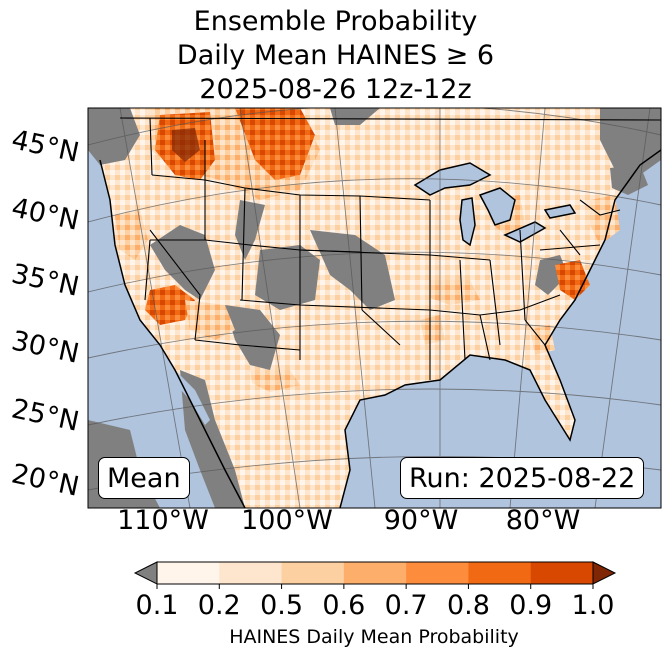  What do you see at coordinates (522, 478) in the screenshot?
I see `run-box: Run: 2025-08-22` at bounding box center [522, 478].